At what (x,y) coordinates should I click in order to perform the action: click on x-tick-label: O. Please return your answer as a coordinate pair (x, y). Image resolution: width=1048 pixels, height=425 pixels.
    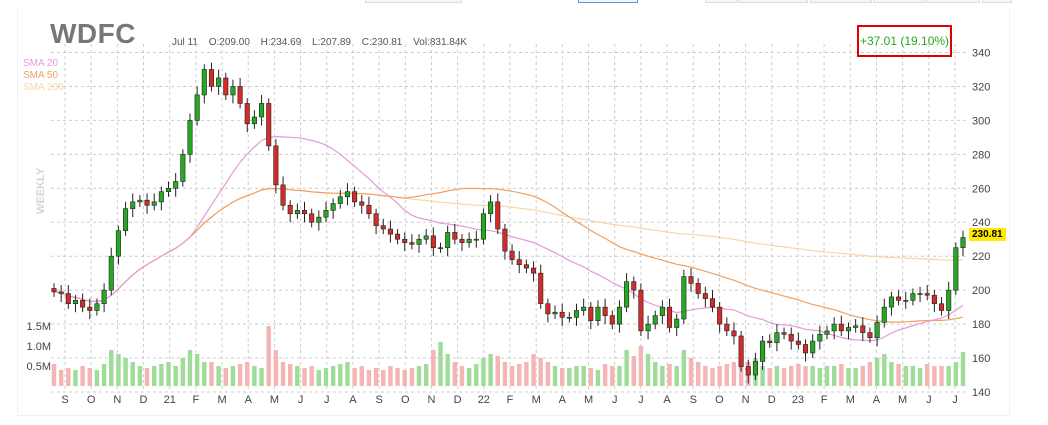
    Looking at the image, I should click on (405, 400).